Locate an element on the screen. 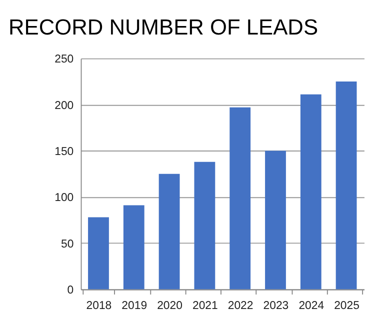  chart-title: RECORD NUMBER OF LEADS is located at coordinates (163, 27).